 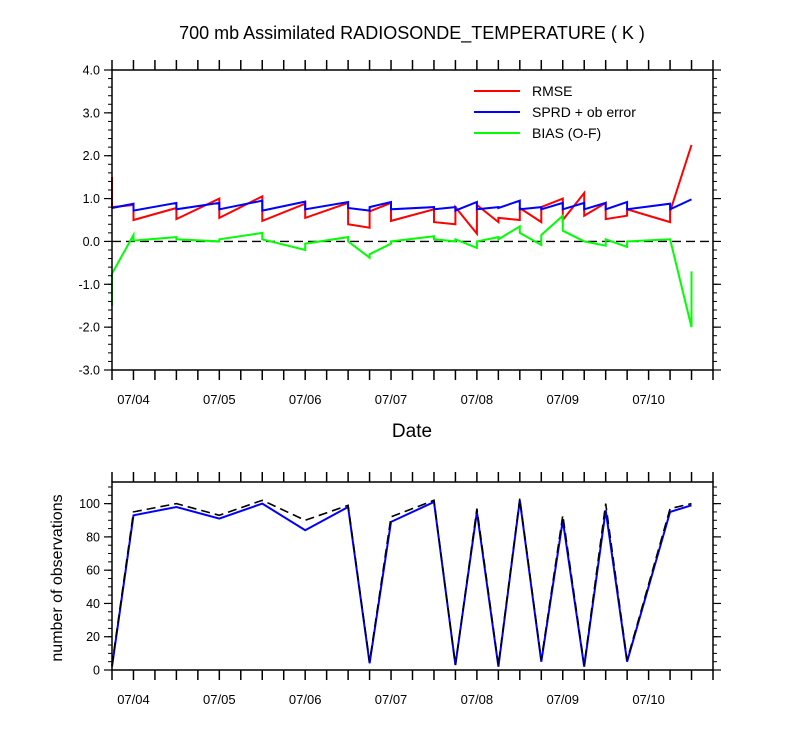 What do you see at coordinates (89, 504) in the screenshot?
I see `y-tick-label: 100` at bounding box center [89, 504].